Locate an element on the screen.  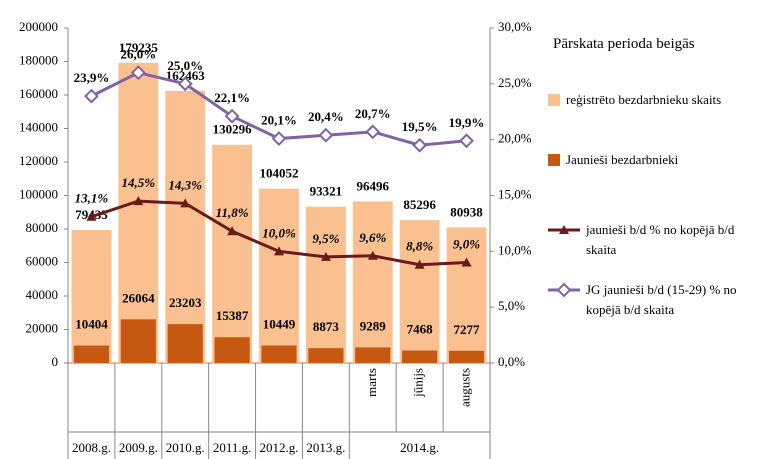
data-label: 104052 is located at coordinates (279, 173).